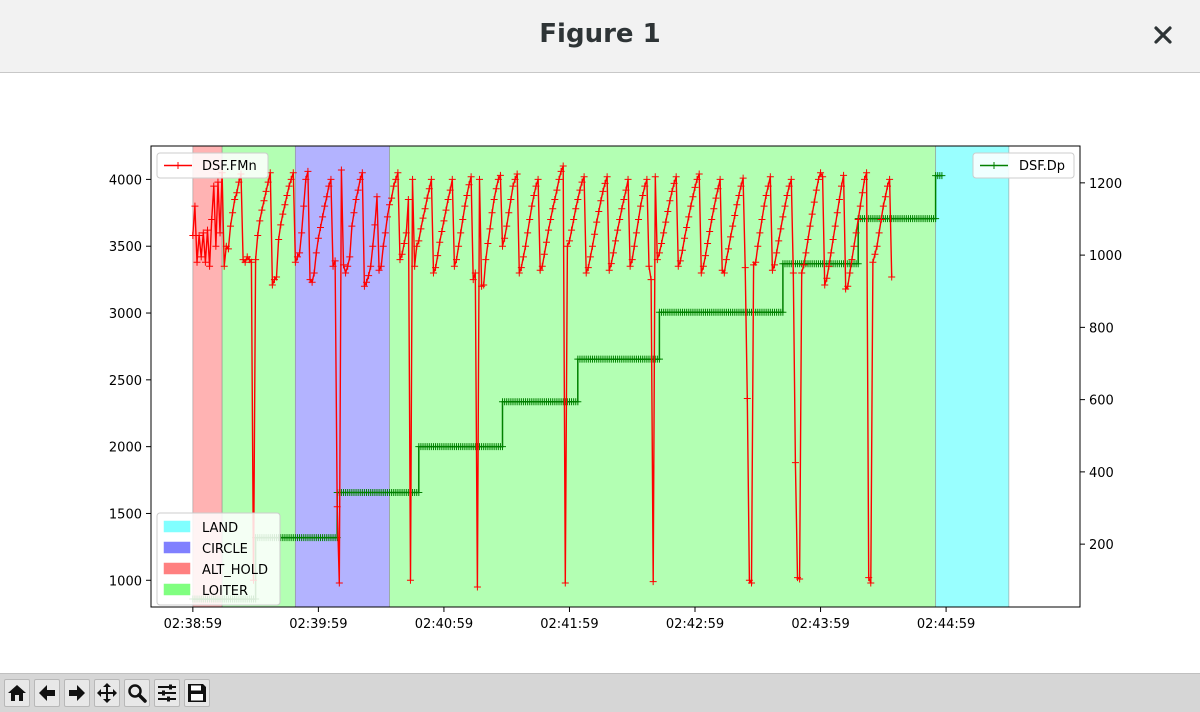 This screenshot has width=1200, height=712. What do you see at coordinates (600, 692) in the screenshot?
I see `navigation-toolbar` at bounding box center [600, 692].